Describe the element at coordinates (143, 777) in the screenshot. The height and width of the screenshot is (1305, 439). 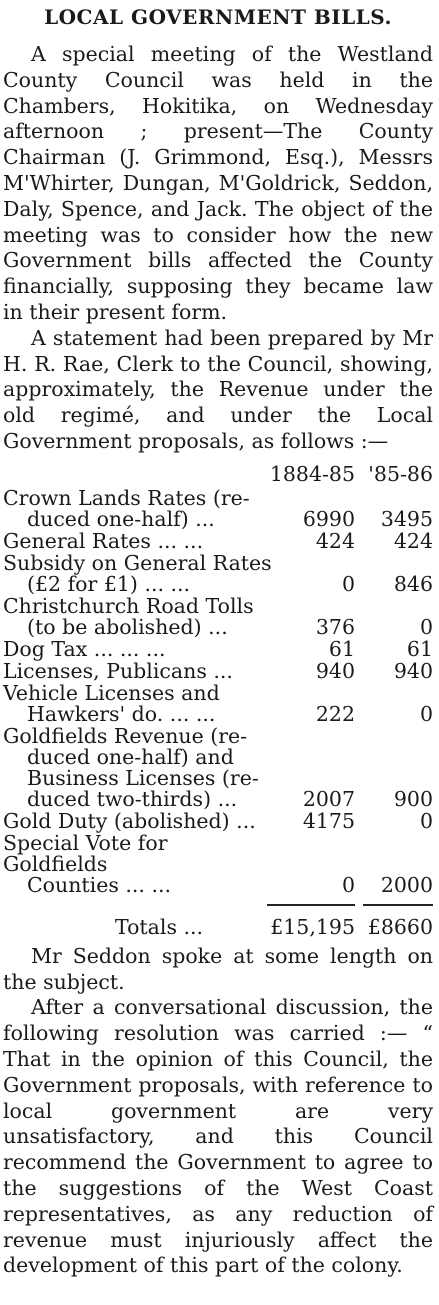
I see `row-label-cont: Business Licenses (re-` at that location.